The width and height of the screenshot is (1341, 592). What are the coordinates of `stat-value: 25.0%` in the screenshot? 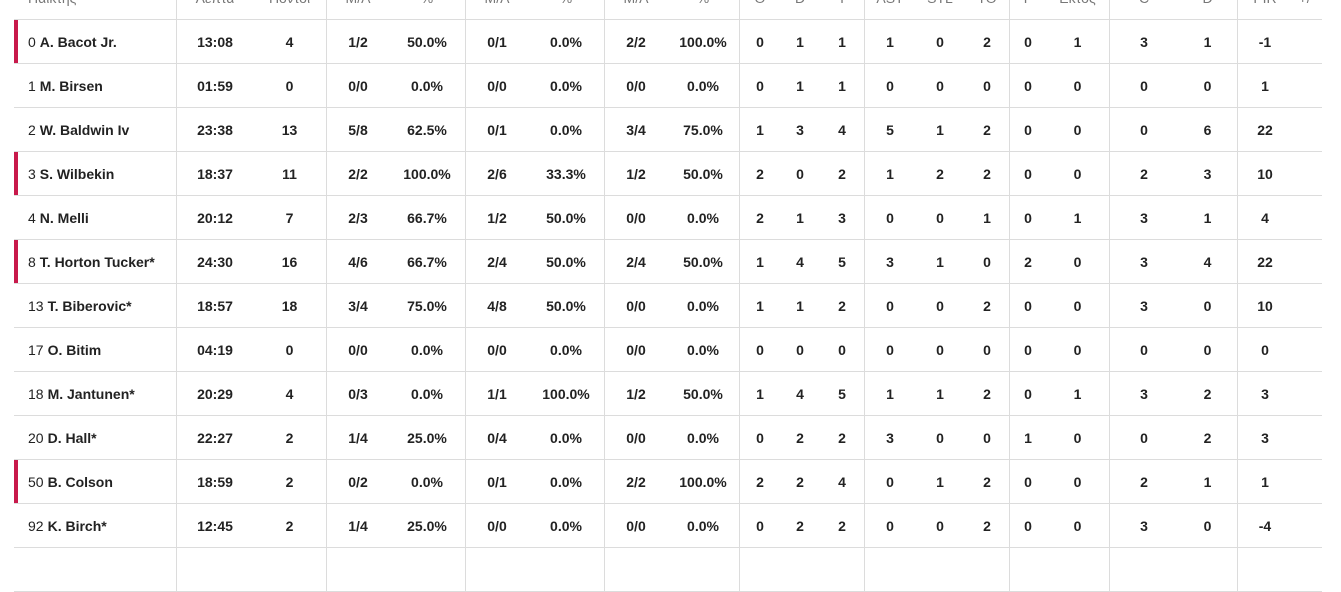 It's located at (427, 525).